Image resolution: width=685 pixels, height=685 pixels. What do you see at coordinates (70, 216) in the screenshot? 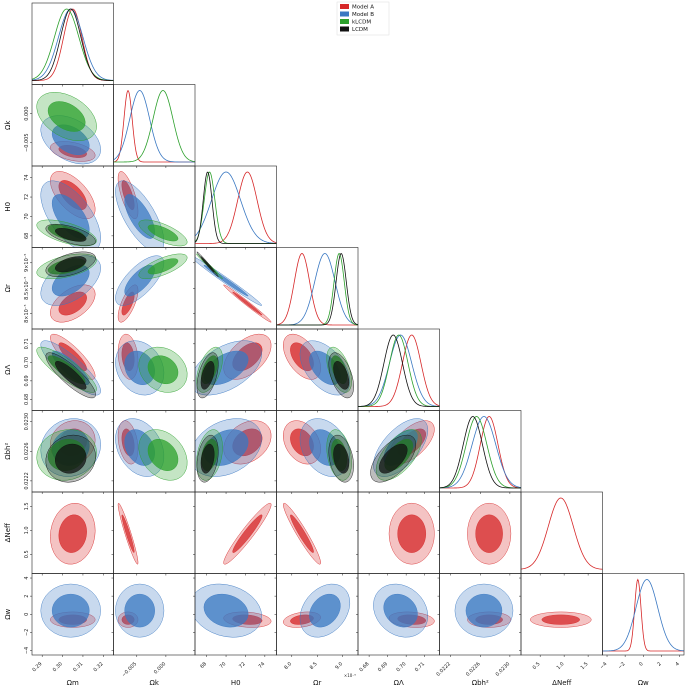
I see `contour-om-h0-model-b-inner` at bounding box center [70, 216].